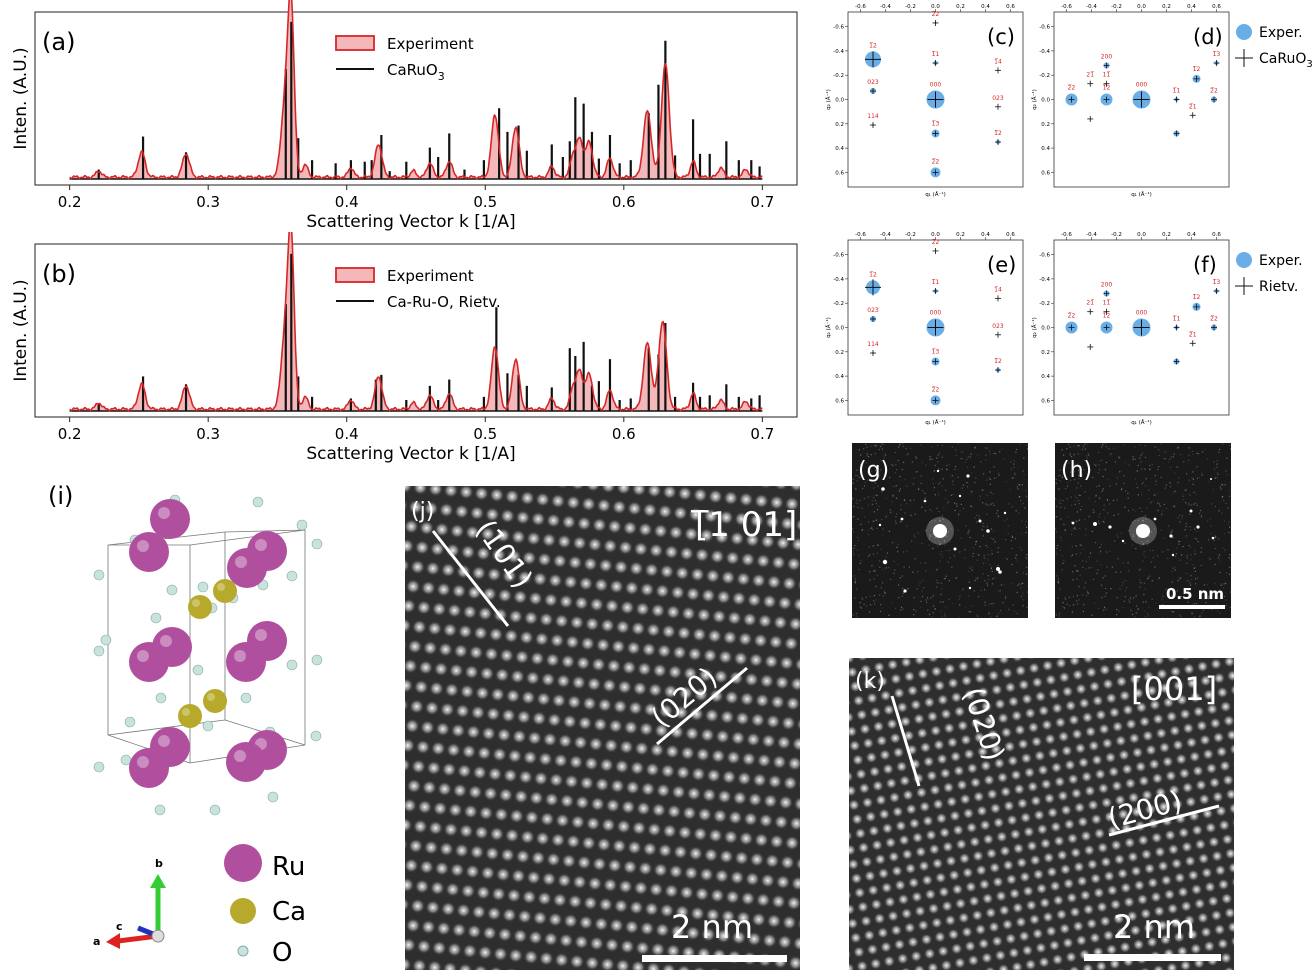  What do you see at coordinates (1214, 319) in the screenshot?
I see `hkl-label: 2̅2` at bounding box center [1214, 319].